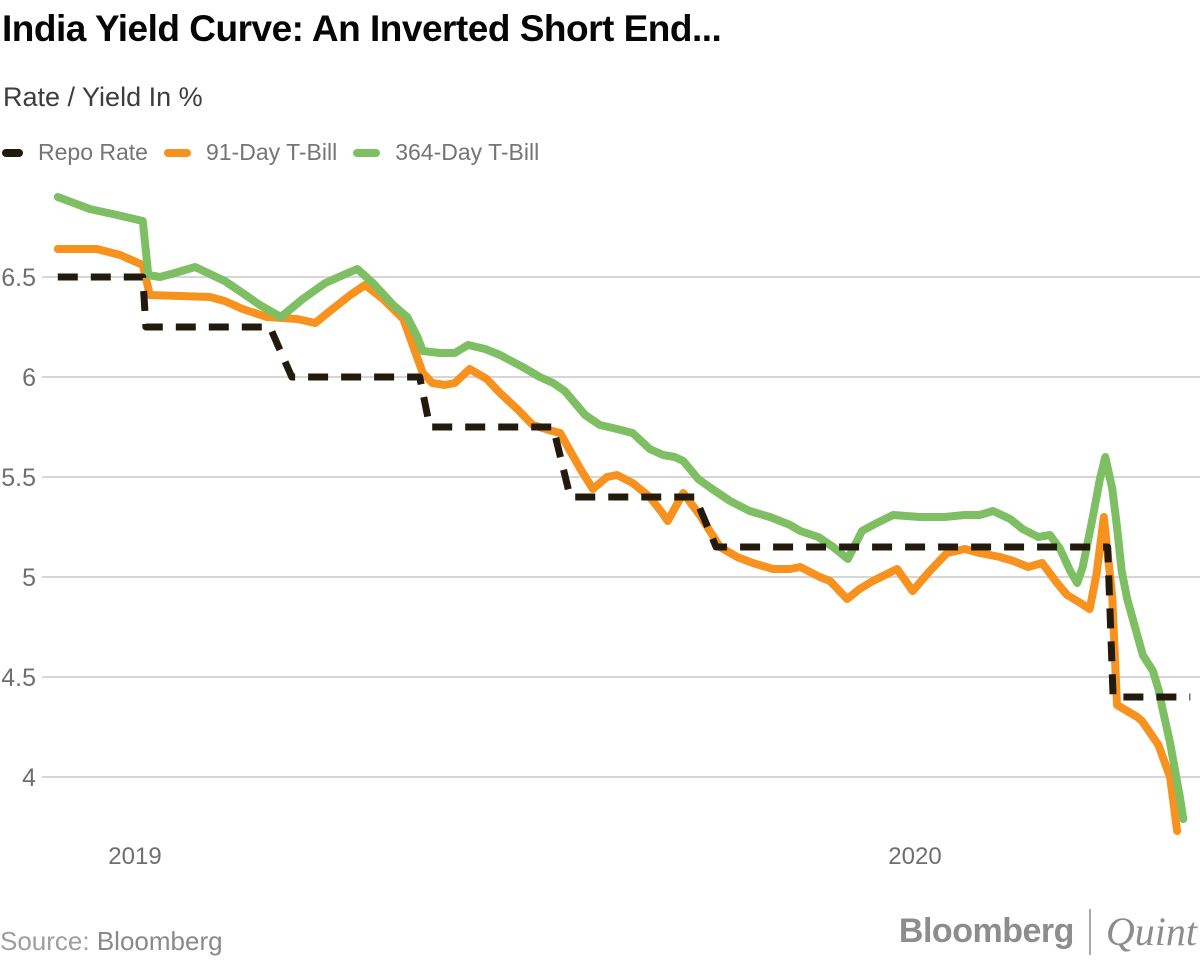 The width and height of the screenshot is (1200, 980). I want to click on legend-item-364-day-t-bill: 364-Day T-Bill, so click(447, 152).